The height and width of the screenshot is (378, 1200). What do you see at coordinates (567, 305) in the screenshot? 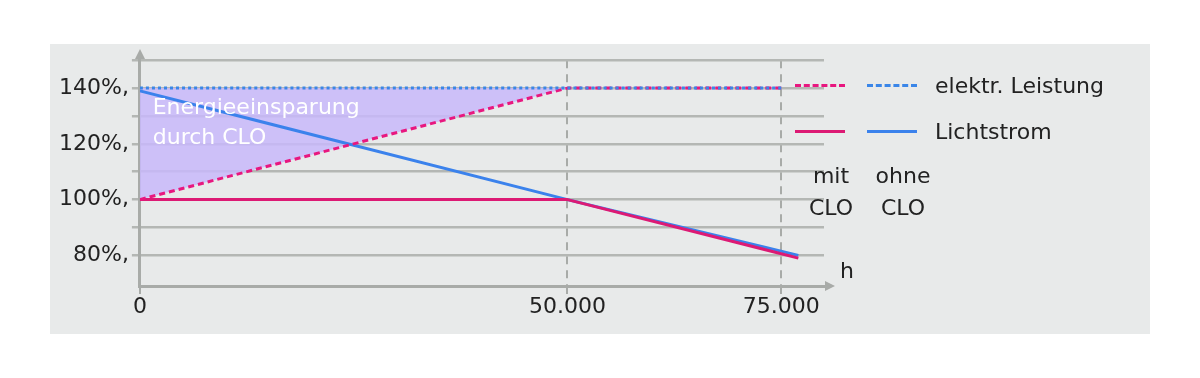
I see `x-tick-label: 50.000` at bounding box center [567, 305].